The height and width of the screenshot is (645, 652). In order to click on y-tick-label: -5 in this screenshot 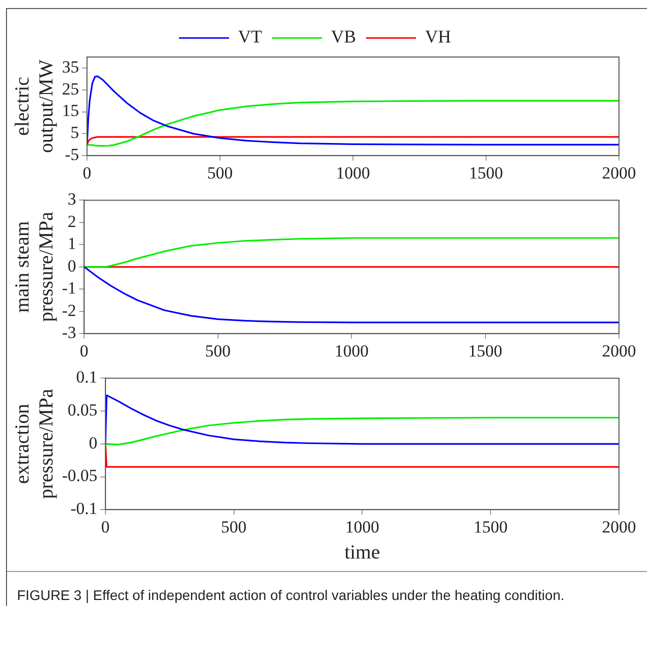, I will do `click(71, 154)`.